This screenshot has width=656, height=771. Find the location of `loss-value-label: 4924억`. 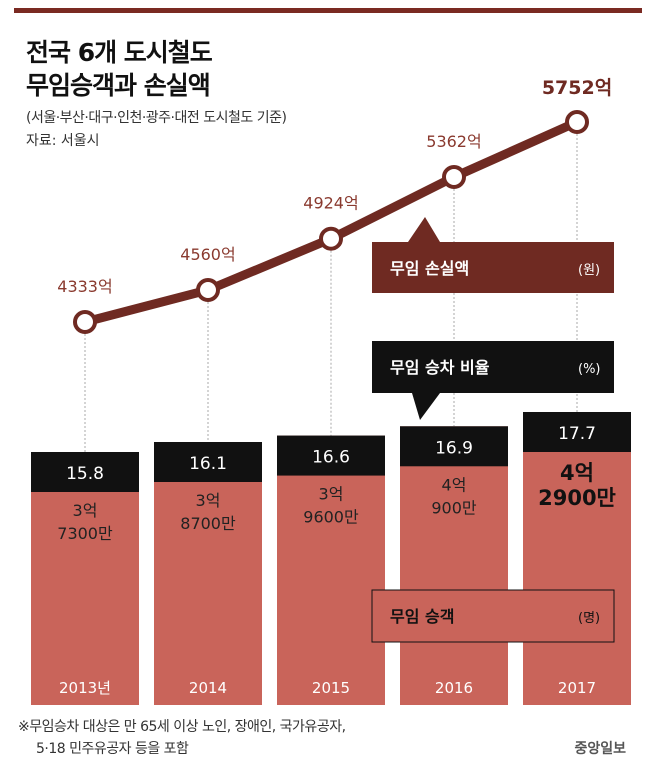

loss-value-label: 4924억 is located at coordinates (330, 203).